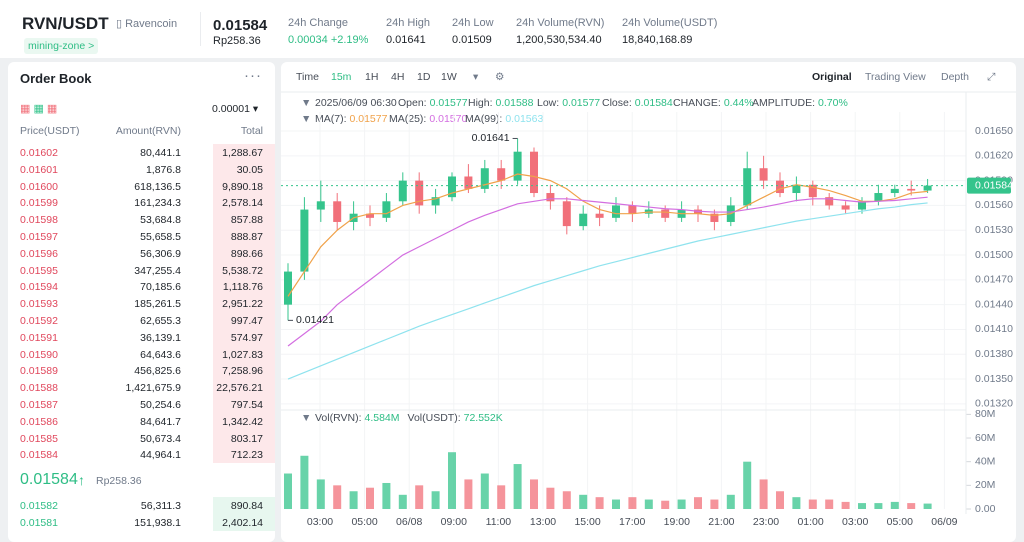 The image size is (1024, 542). I want to click on price-local: Rp258.36, so click(237, 41).